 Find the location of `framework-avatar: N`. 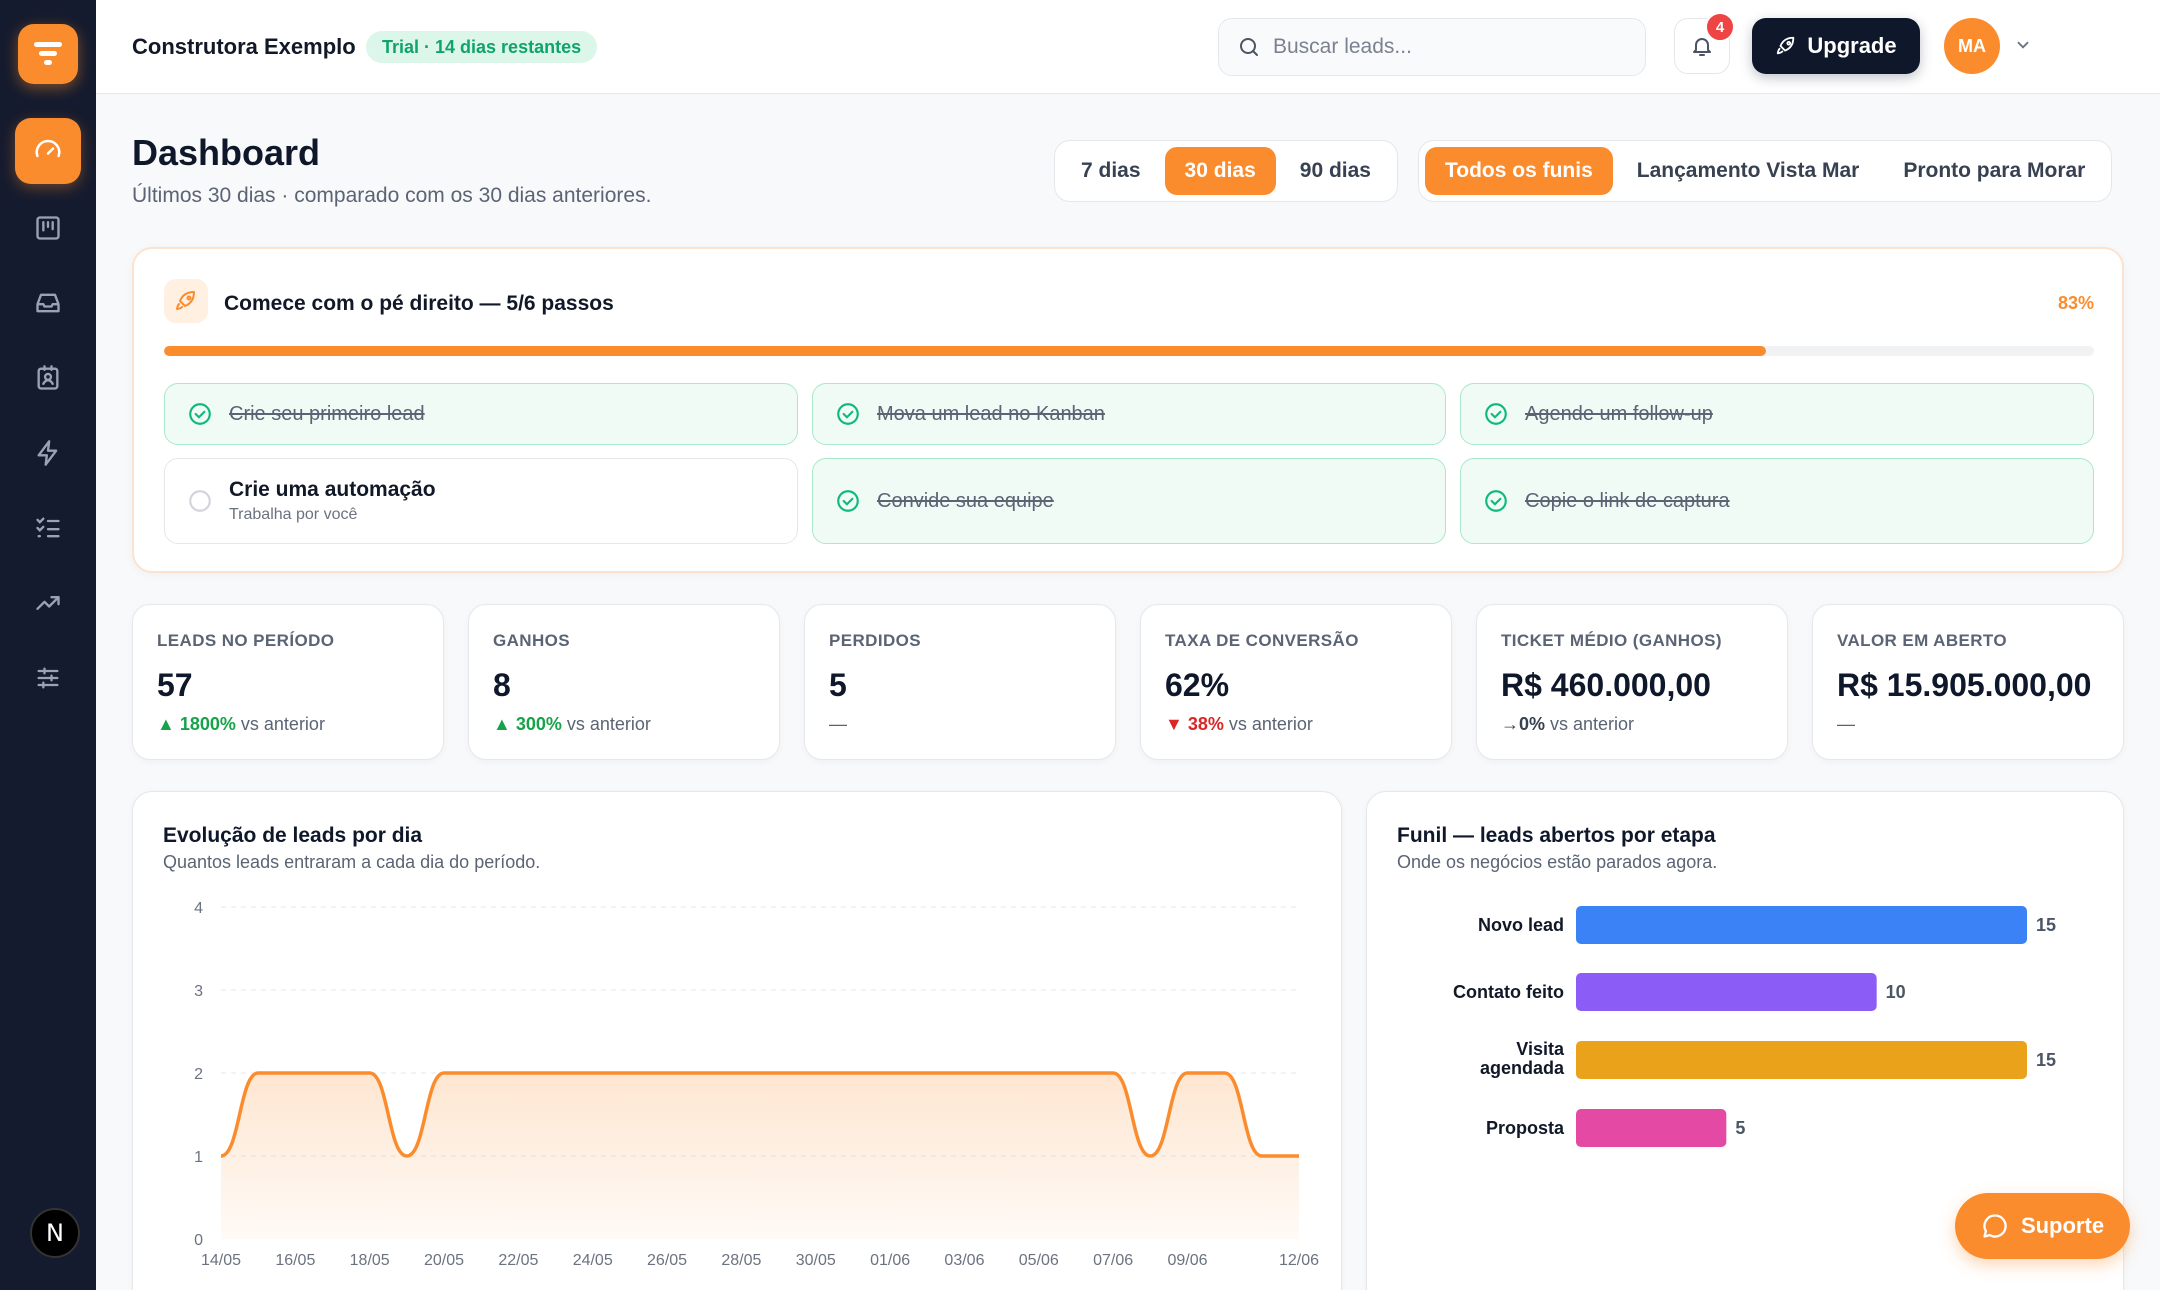

framework-avatar: N is located at coordinates (55, 1233).